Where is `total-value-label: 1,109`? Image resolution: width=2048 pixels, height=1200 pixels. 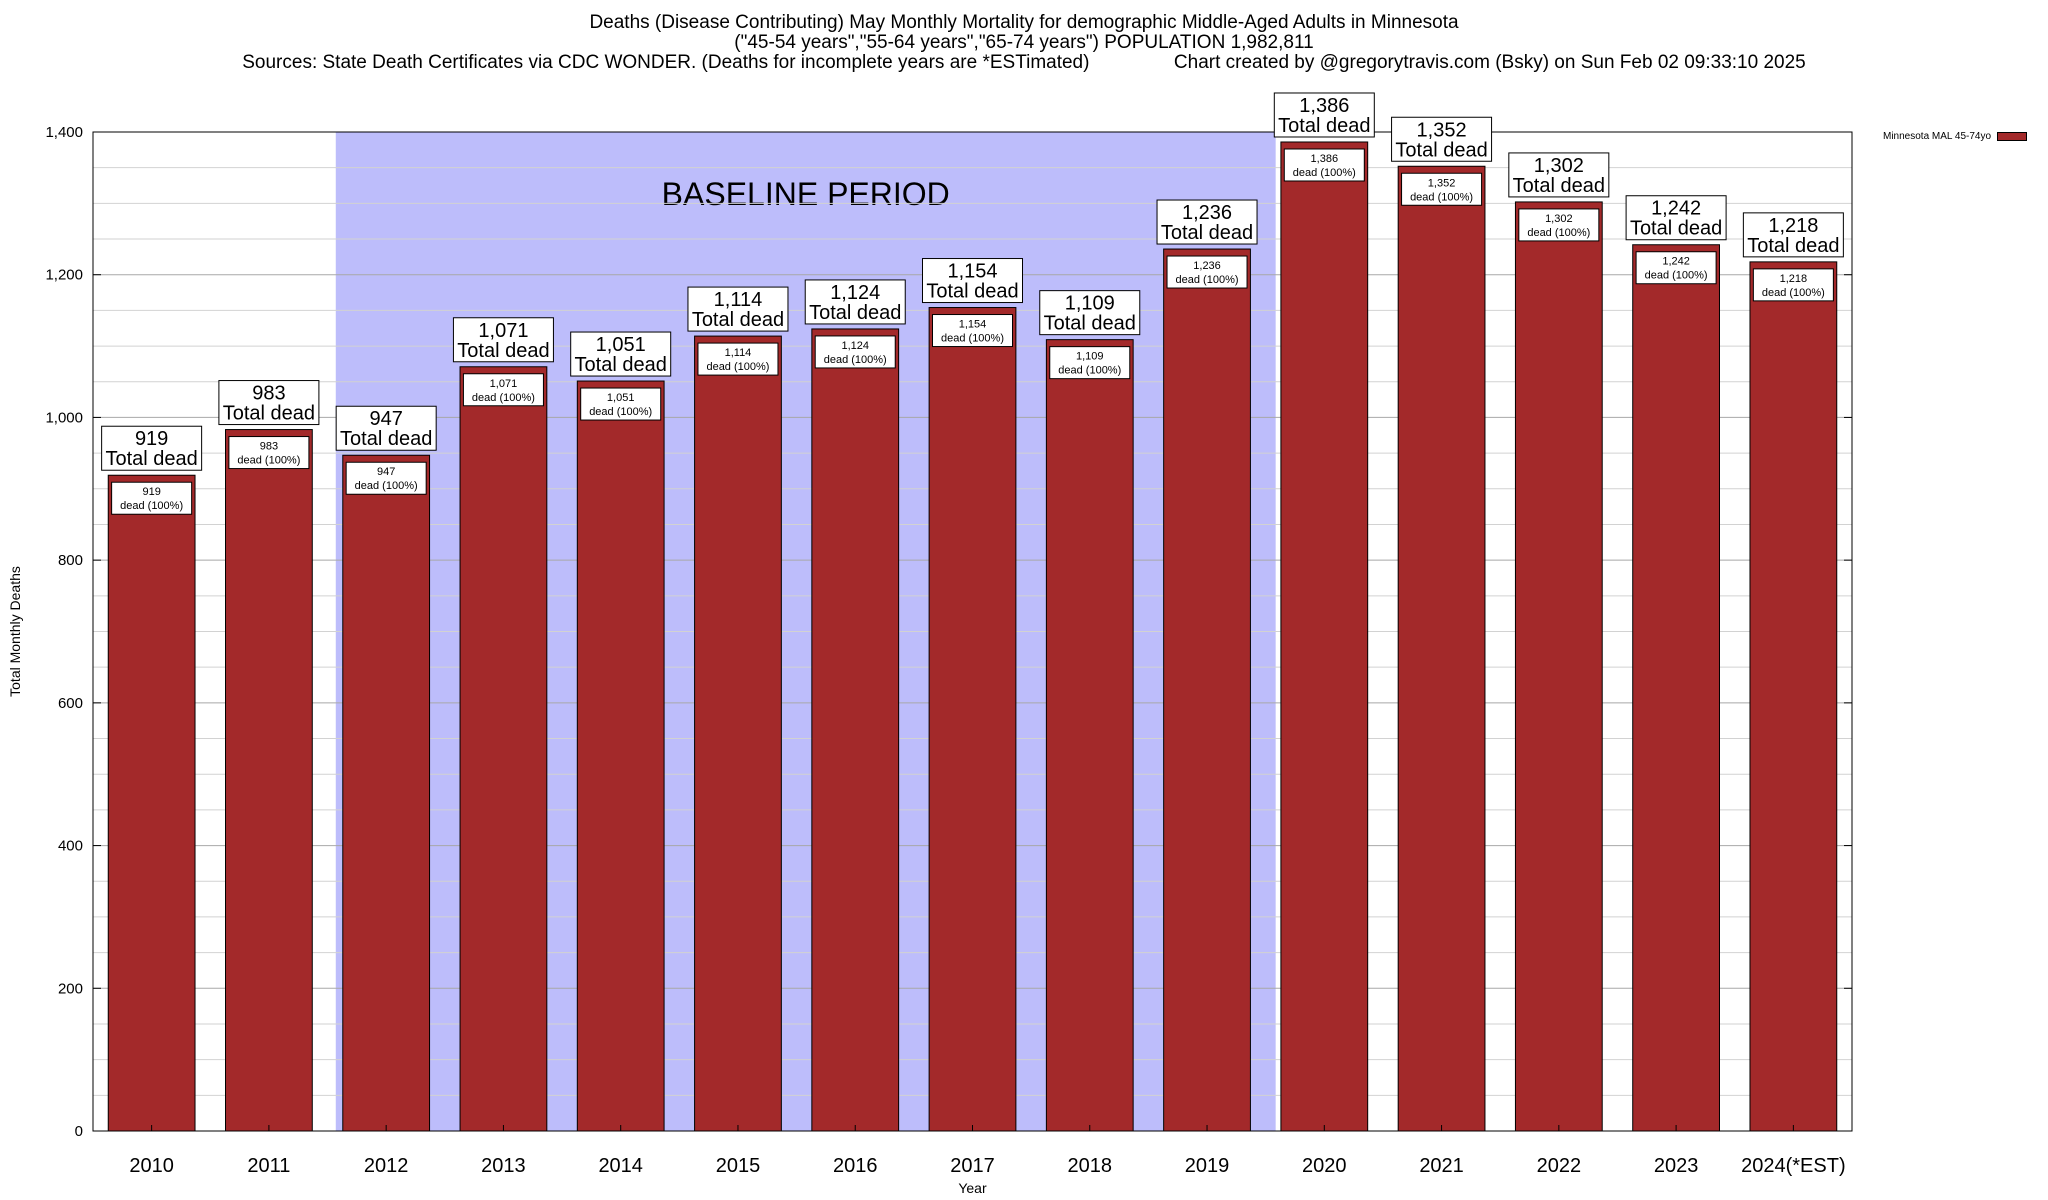 total-value-label: 1,109 is located at coordinates (1090, 304).